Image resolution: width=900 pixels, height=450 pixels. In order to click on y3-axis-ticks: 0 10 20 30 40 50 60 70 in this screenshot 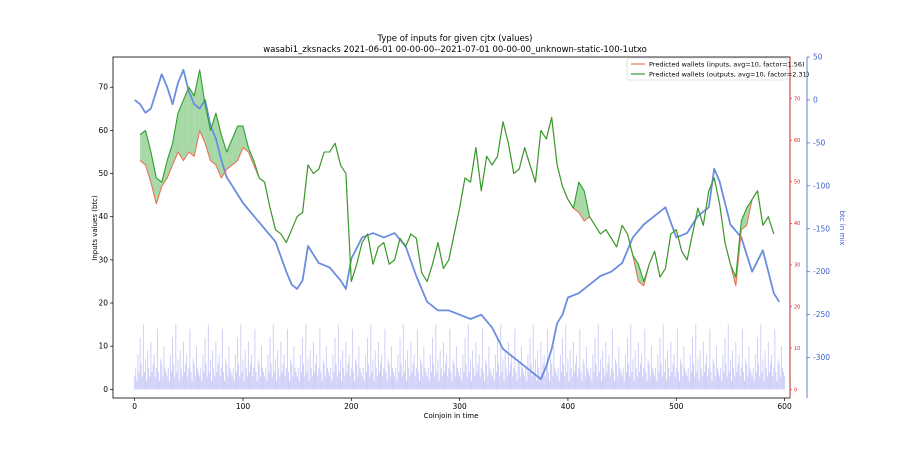, I will do `click(795, 244)`.